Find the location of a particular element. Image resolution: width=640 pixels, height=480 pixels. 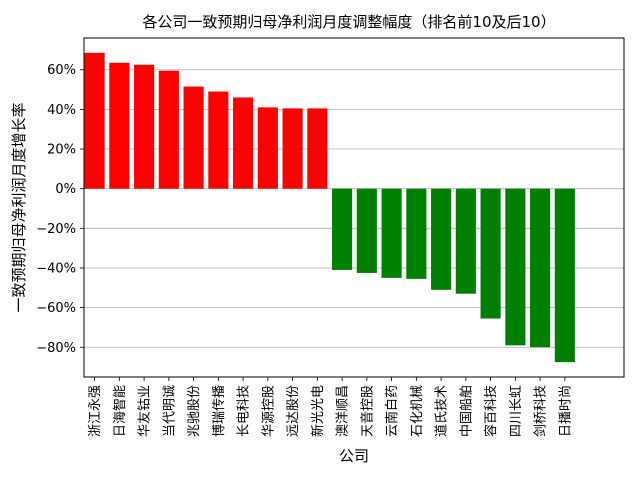

x-tick-label: 日海智能 is located at coordinates (120, 411).